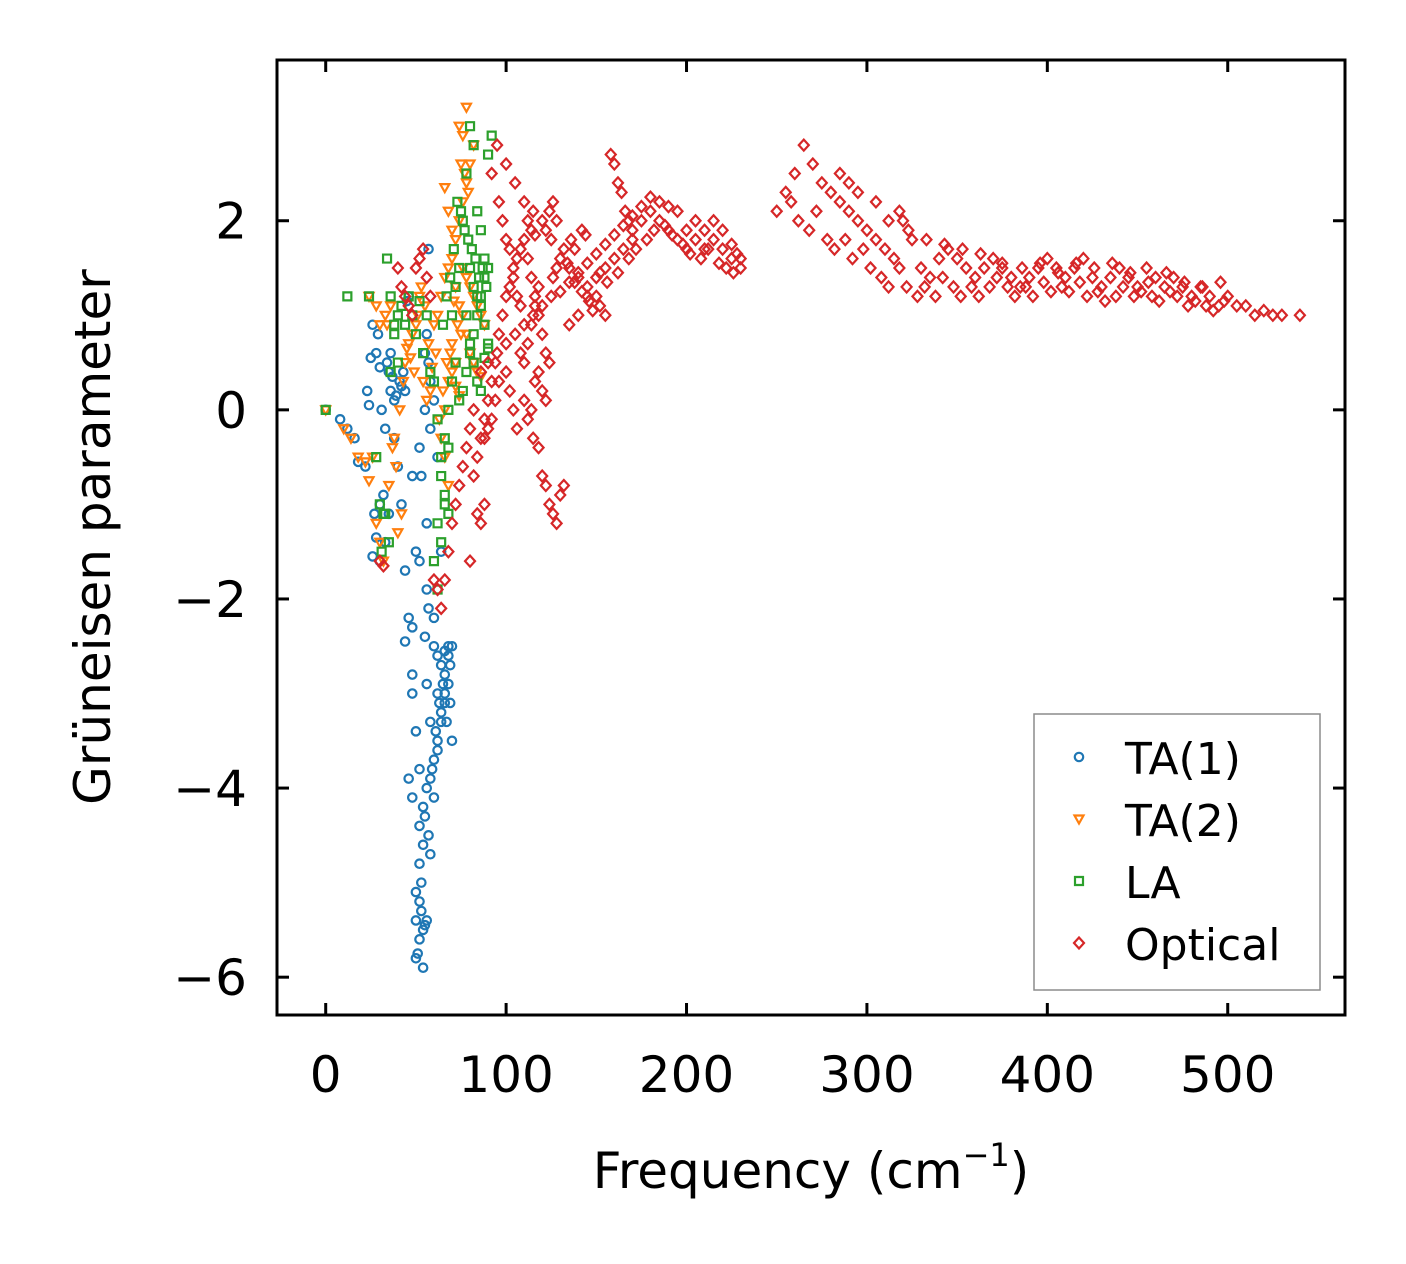 Image resolution: width=1406 pixels, height=1264 pixels. What do you see at coordinates (778, 1171) in the screenshot?
I see `x-axis-label-main: Frequency (cm` at bounding box center [778, 1171].